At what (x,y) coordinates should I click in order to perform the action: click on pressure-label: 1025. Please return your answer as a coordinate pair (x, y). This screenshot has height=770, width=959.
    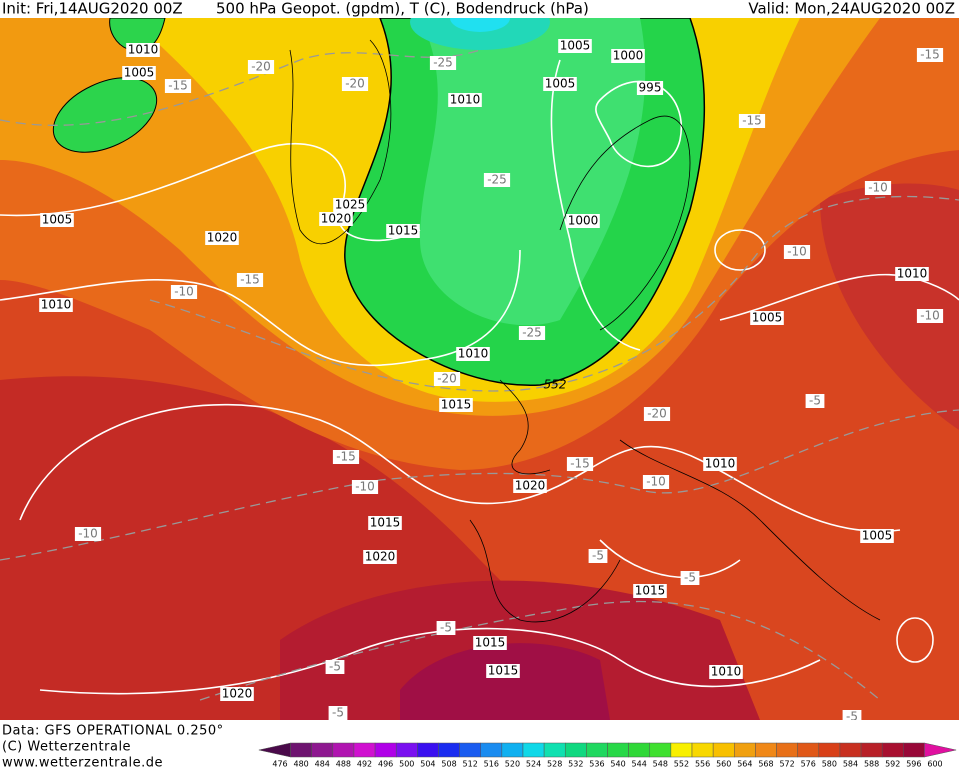
    Looking at the image, I should click on (350, 205).